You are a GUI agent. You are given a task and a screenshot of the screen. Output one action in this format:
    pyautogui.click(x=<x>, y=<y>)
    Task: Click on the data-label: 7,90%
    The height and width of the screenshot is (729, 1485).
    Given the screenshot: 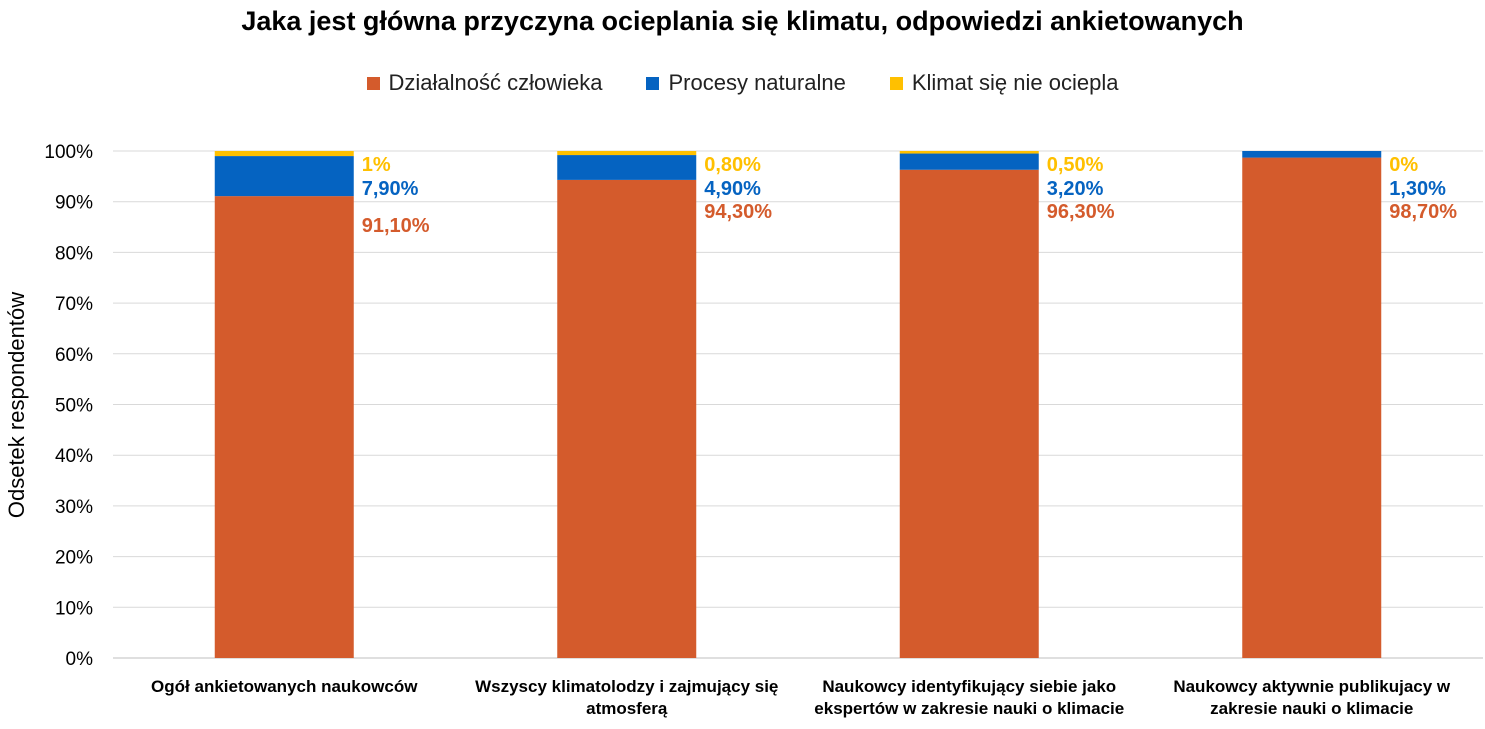 What is the action you would take?
    pyautogui.click(x=390, y=189)
    